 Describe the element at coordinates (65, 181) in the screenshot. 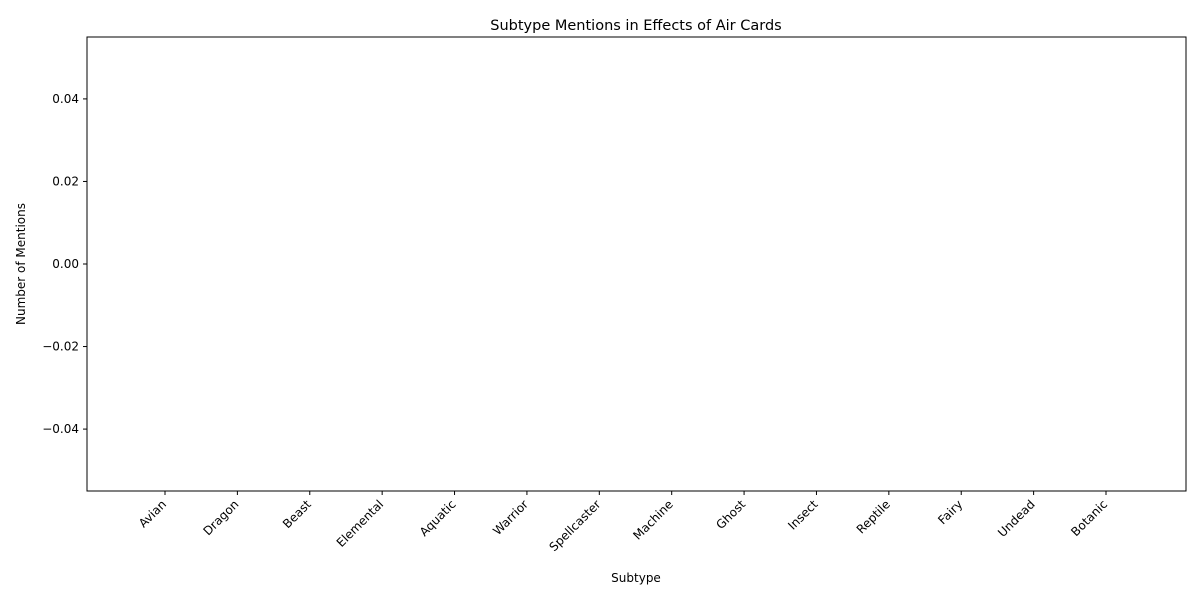

I see `y-tick-label: 0.02` at that location.